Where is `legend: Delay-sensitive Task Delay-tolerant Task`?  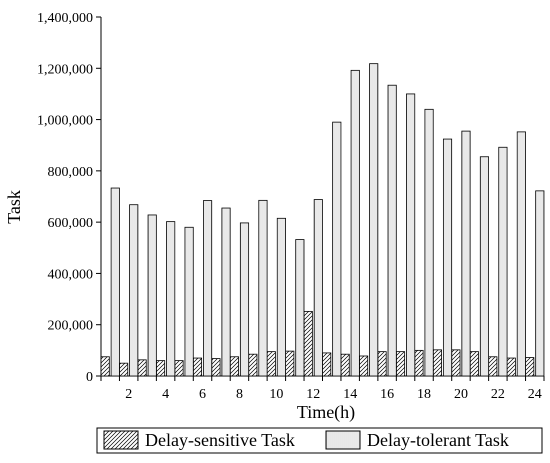 legend: Delay-sensitive Task Delay-tolerant Task is located at coordinates (319, 440).